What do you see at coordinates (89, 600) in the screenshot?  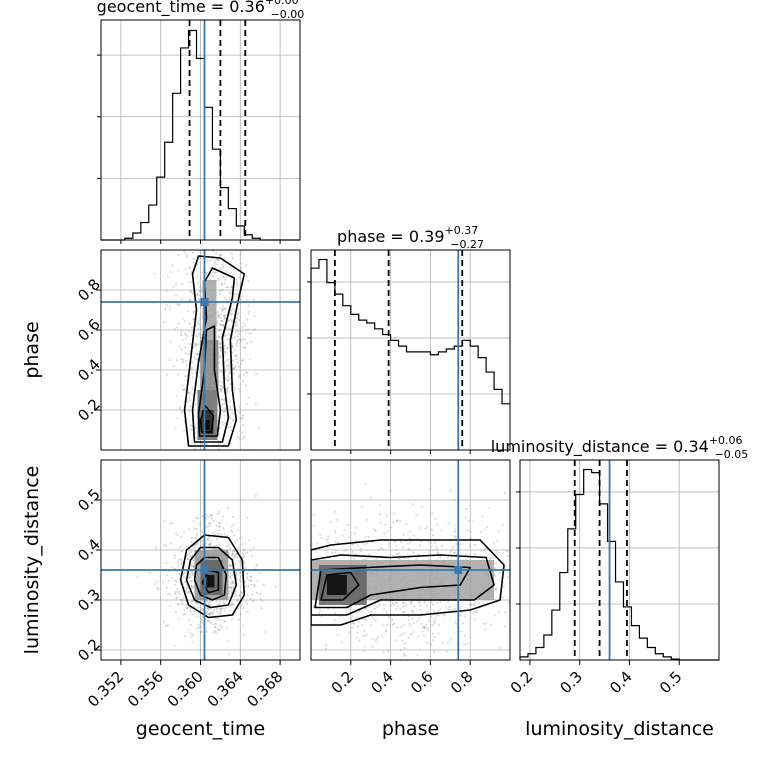 I see `ytick-label-luminosity_distance: 0.3` at bounding box center [89, 600].